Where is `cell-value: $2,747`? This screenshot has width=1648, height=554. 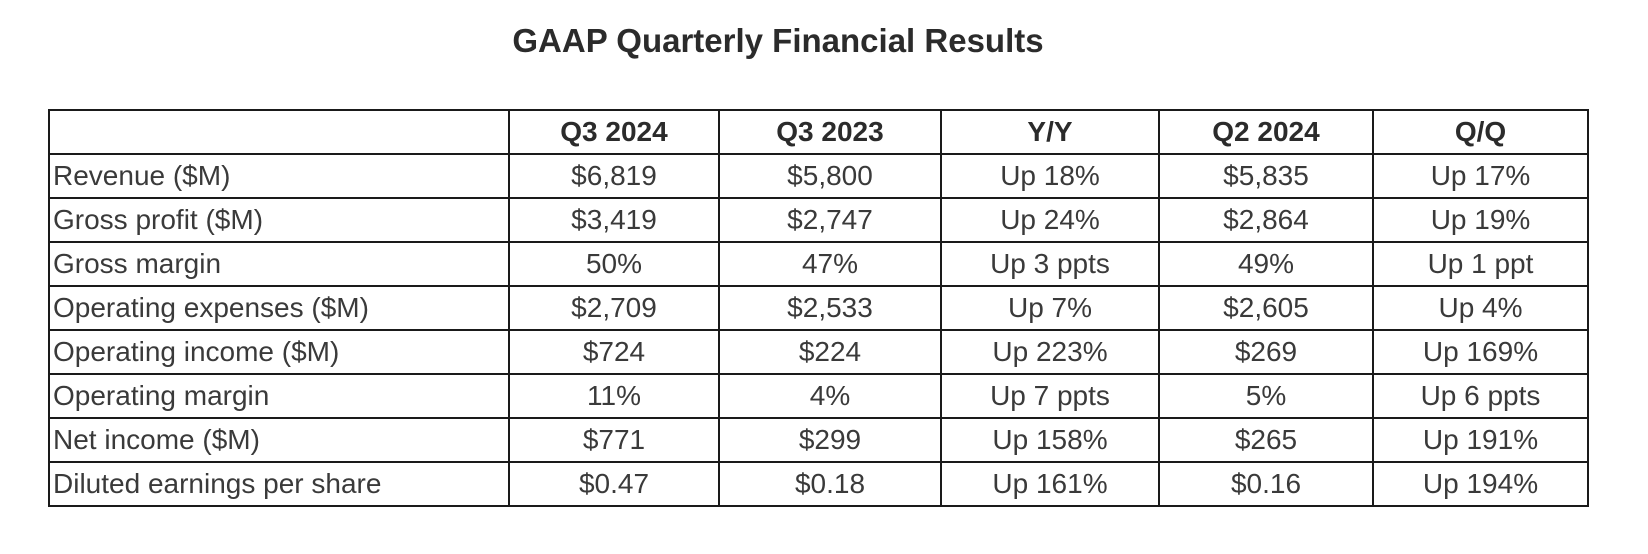
cell-value: $2,747 is located at coordinates (830, 220).